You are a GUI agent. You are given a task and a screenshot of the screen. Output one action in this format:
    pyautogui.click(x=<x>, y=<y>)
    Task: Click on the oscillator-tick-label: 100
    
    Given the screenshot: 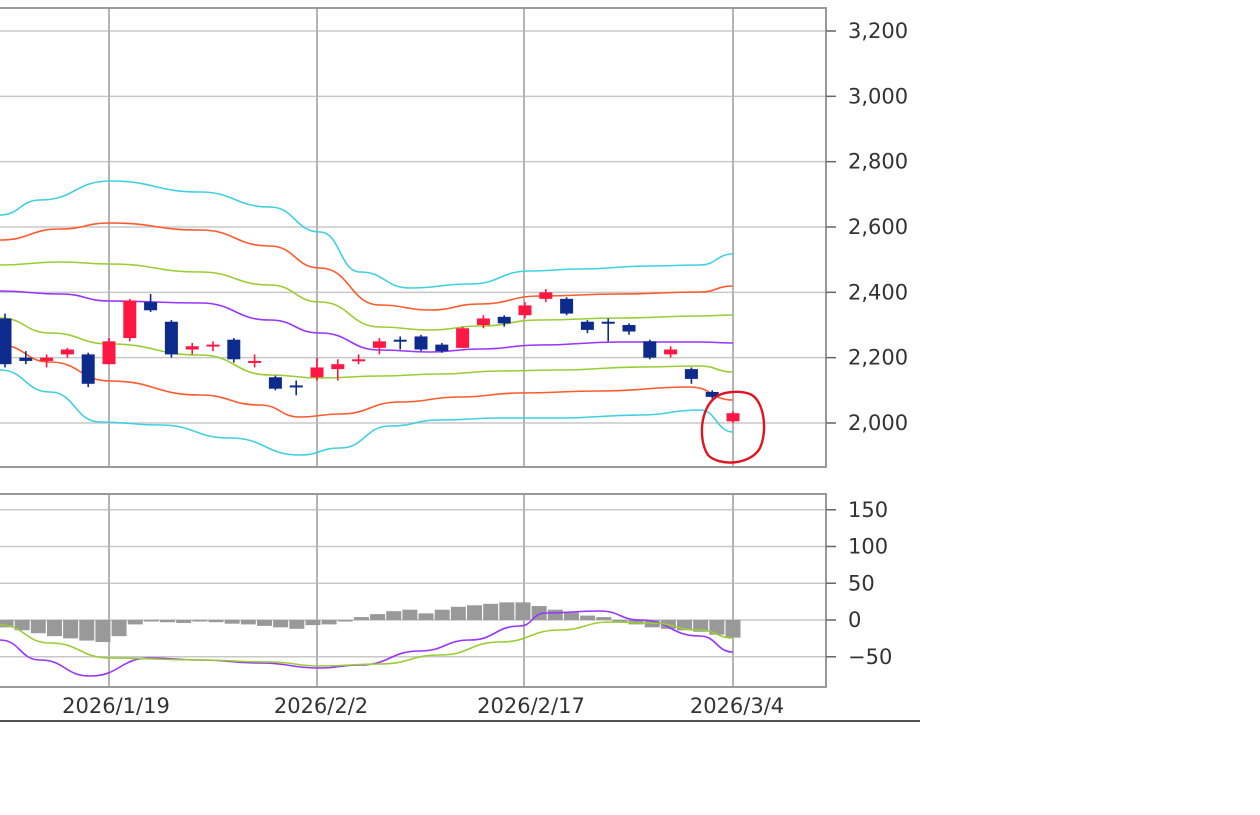 What is the action you would take?
    pyautogui.click(x=868, y=547)
    